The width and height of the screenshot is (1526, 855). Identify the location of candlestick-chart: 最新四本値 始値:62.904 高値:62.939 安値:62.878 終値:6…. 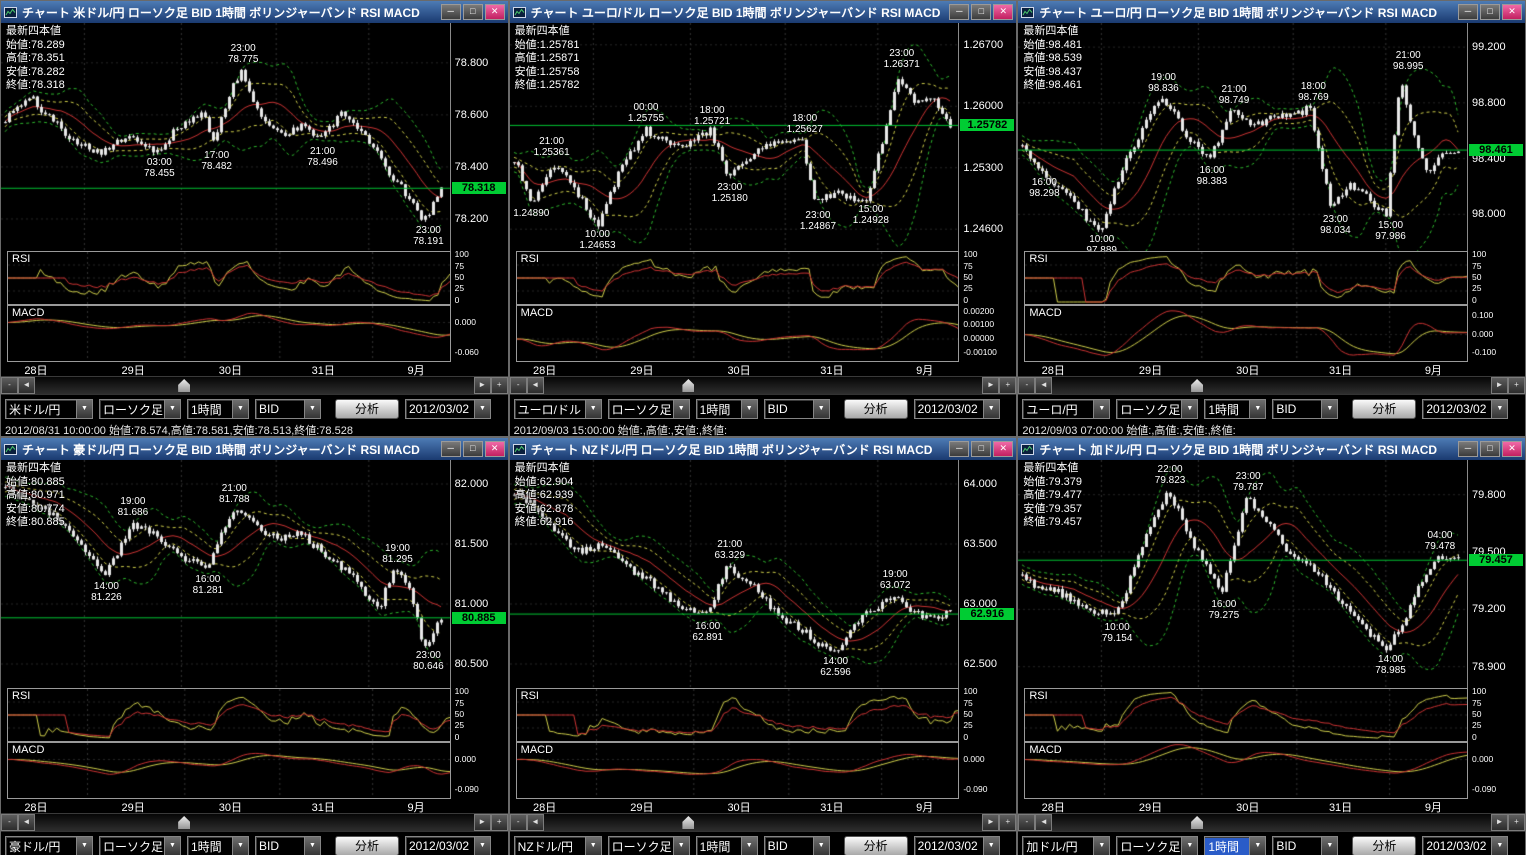
(734, 574).